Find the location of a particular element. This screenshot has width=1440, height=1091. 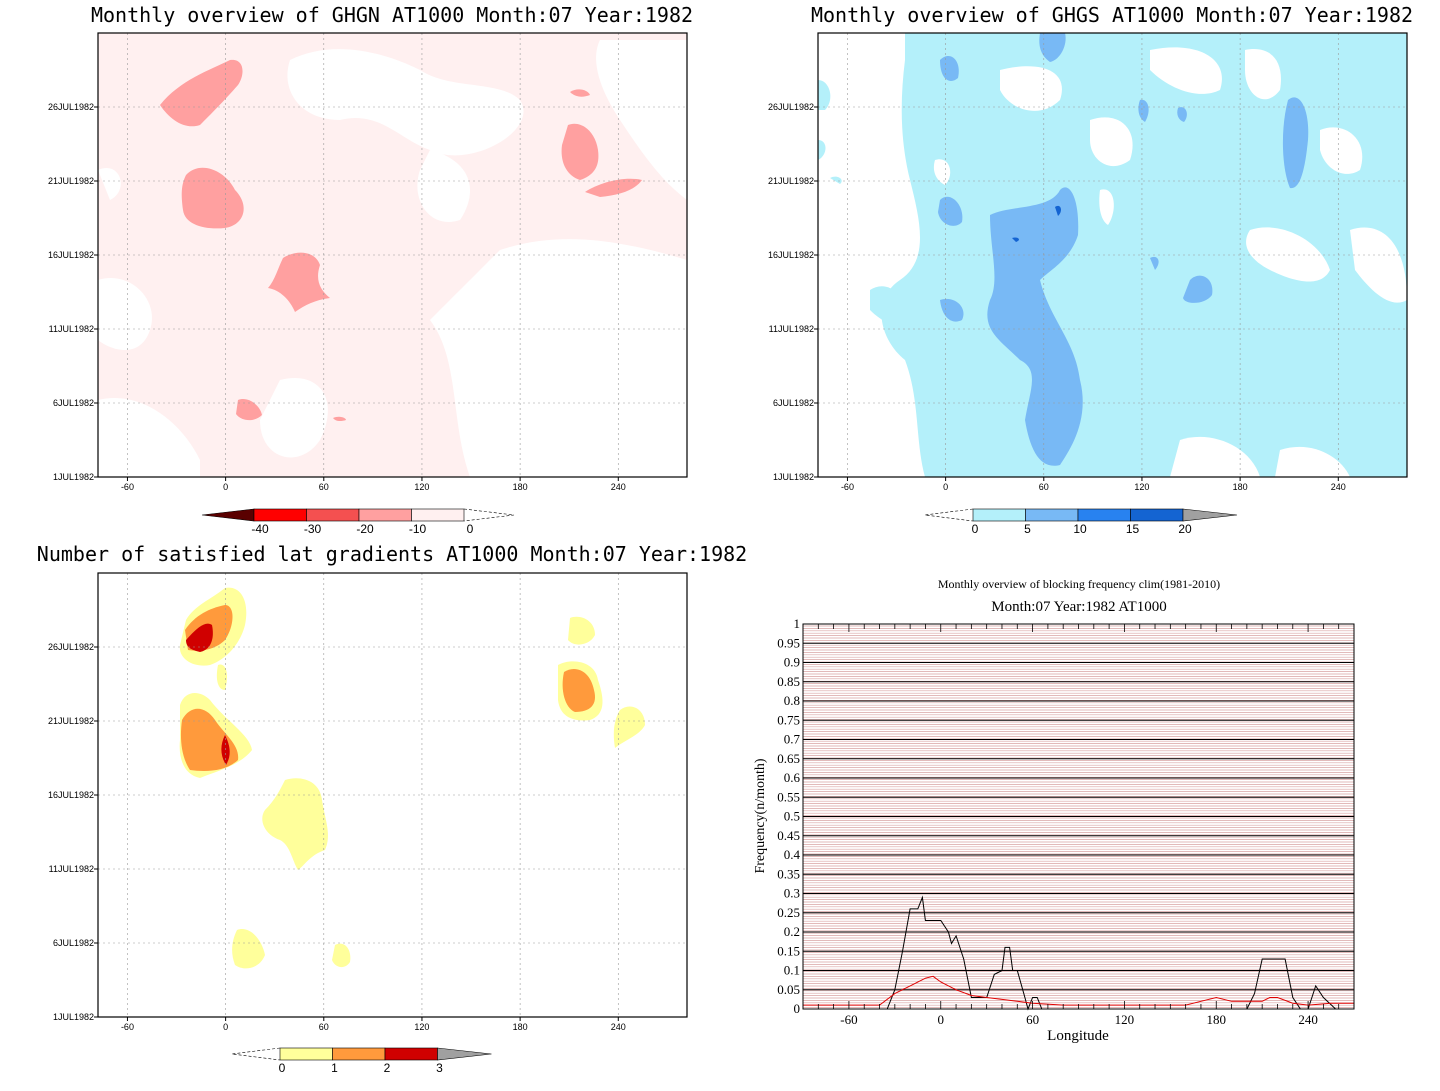

x-tick-label: 60 is located at coordinates (324, 487).